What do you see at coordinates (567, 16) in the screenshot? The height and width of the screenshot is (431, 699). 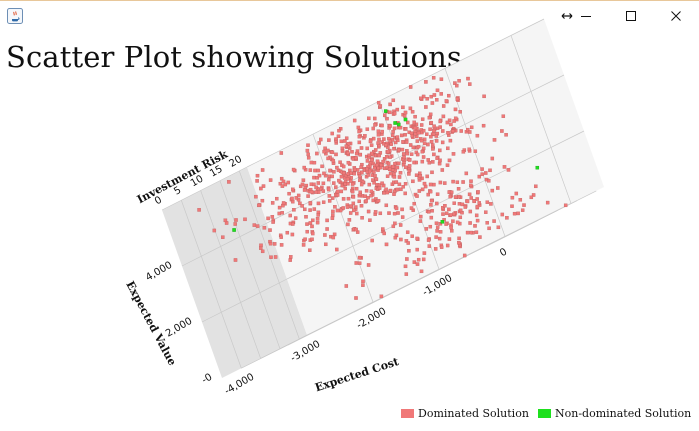 I see `resize-arrows-icon` at bounding box center [567, 16].